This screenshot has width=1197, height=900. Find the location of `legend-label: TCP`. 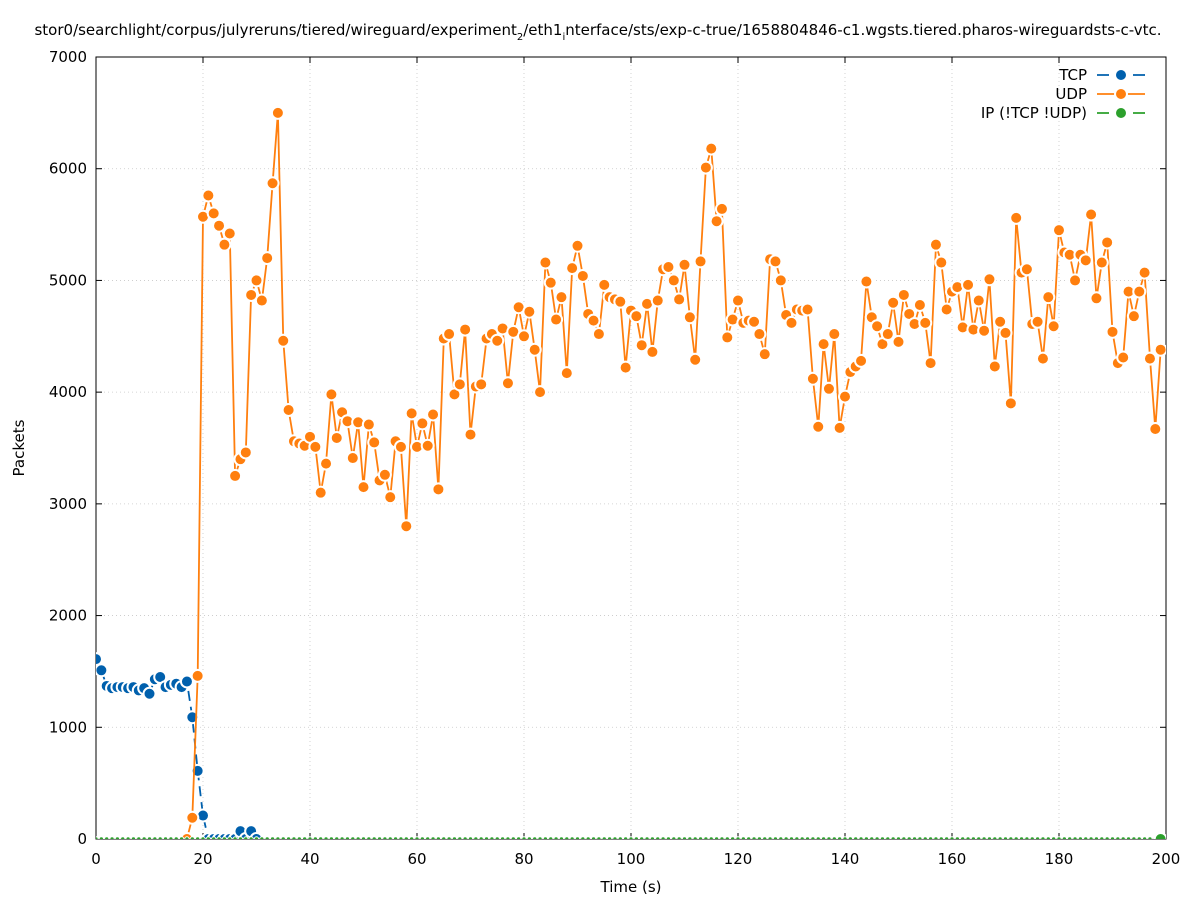

legend-label: TCP is located at coordinates (1072, 75).